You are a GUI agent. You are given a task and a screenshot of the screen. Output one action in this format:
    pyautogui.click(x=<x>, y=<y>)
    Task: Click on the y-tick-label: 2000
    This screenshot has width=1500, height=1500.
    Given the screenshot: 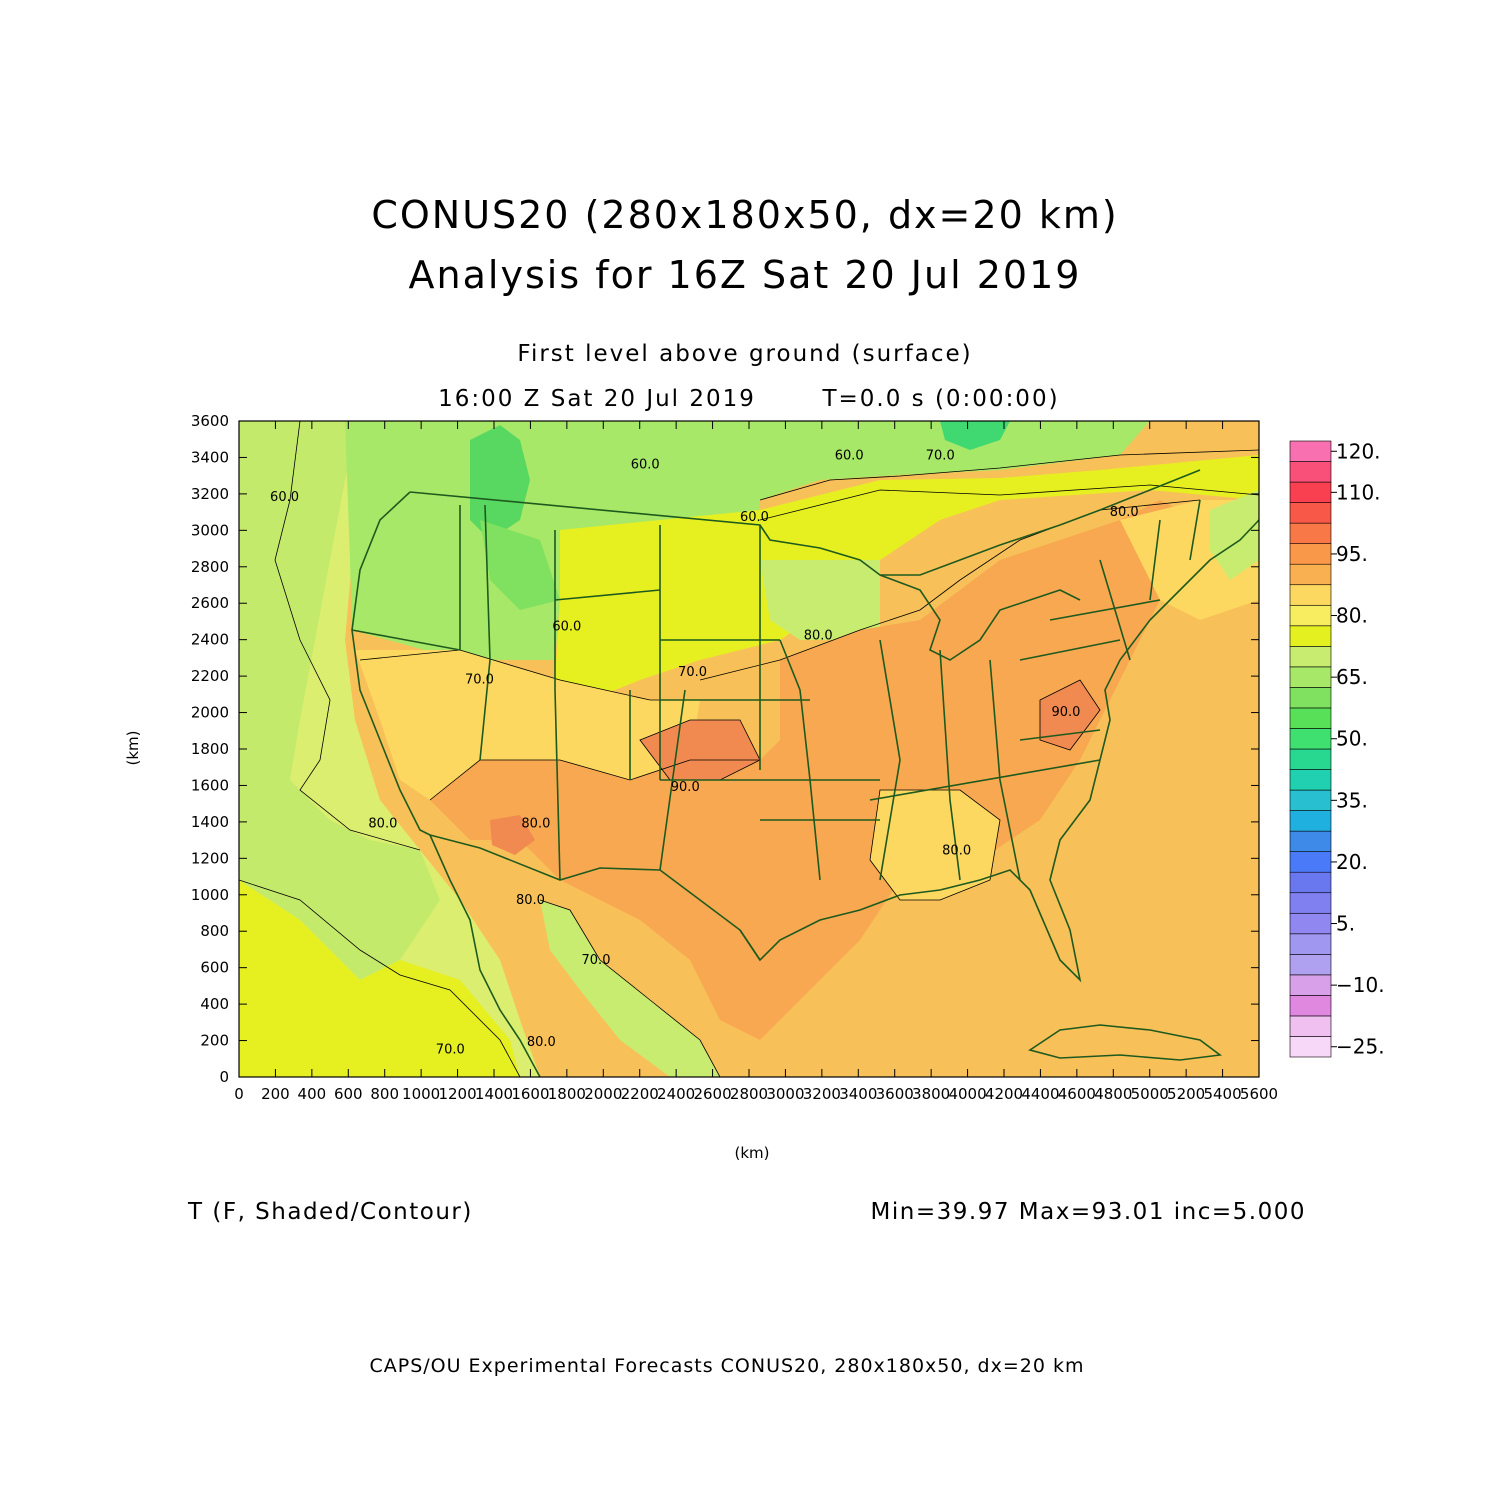 What is the action you would take?
    pyautogui.click(x=210, y=713)
    